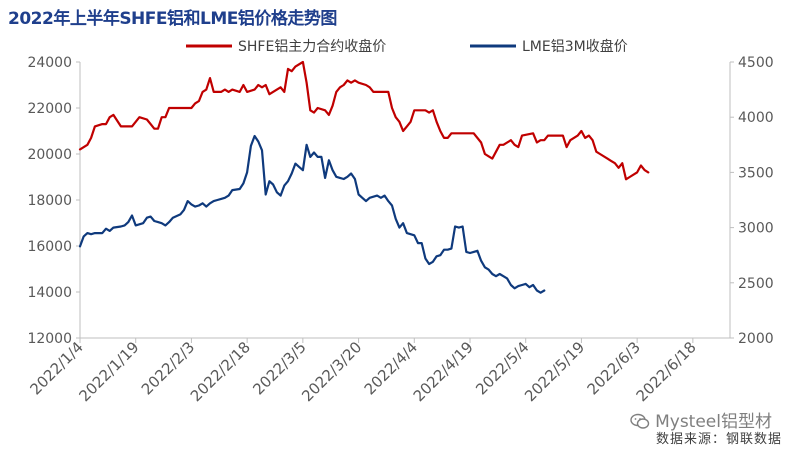 The height and width of the screenshot is (454, 794). I want to click on right-tick-label: 4000, so click(756, 118).